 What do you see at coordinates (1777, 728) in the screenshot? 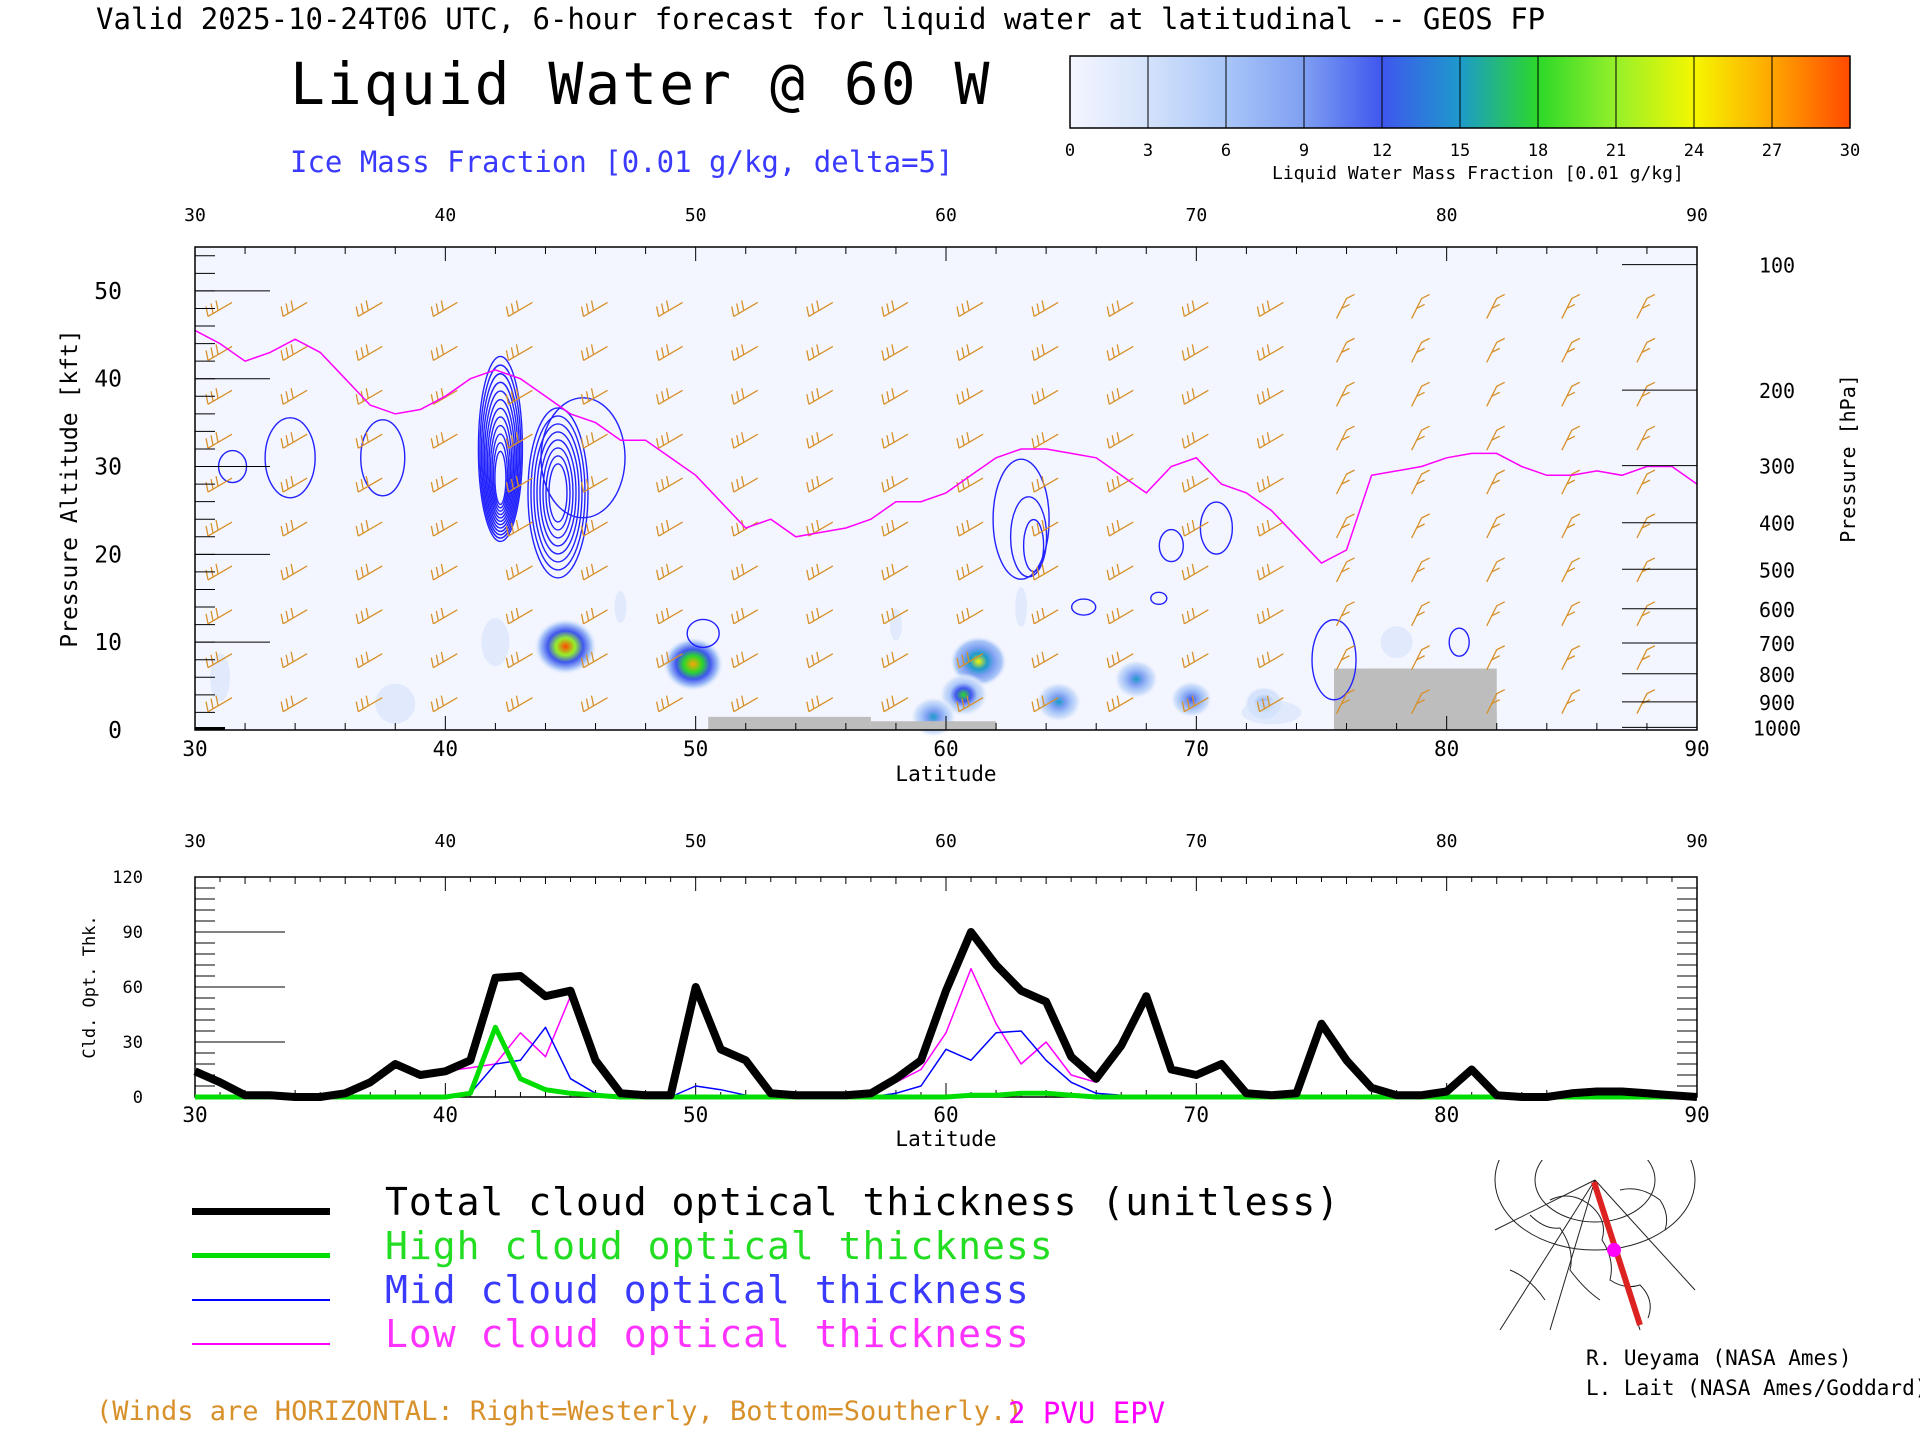
I see `pressure-tick-label: 1000` at bounding box center [1777, 728].